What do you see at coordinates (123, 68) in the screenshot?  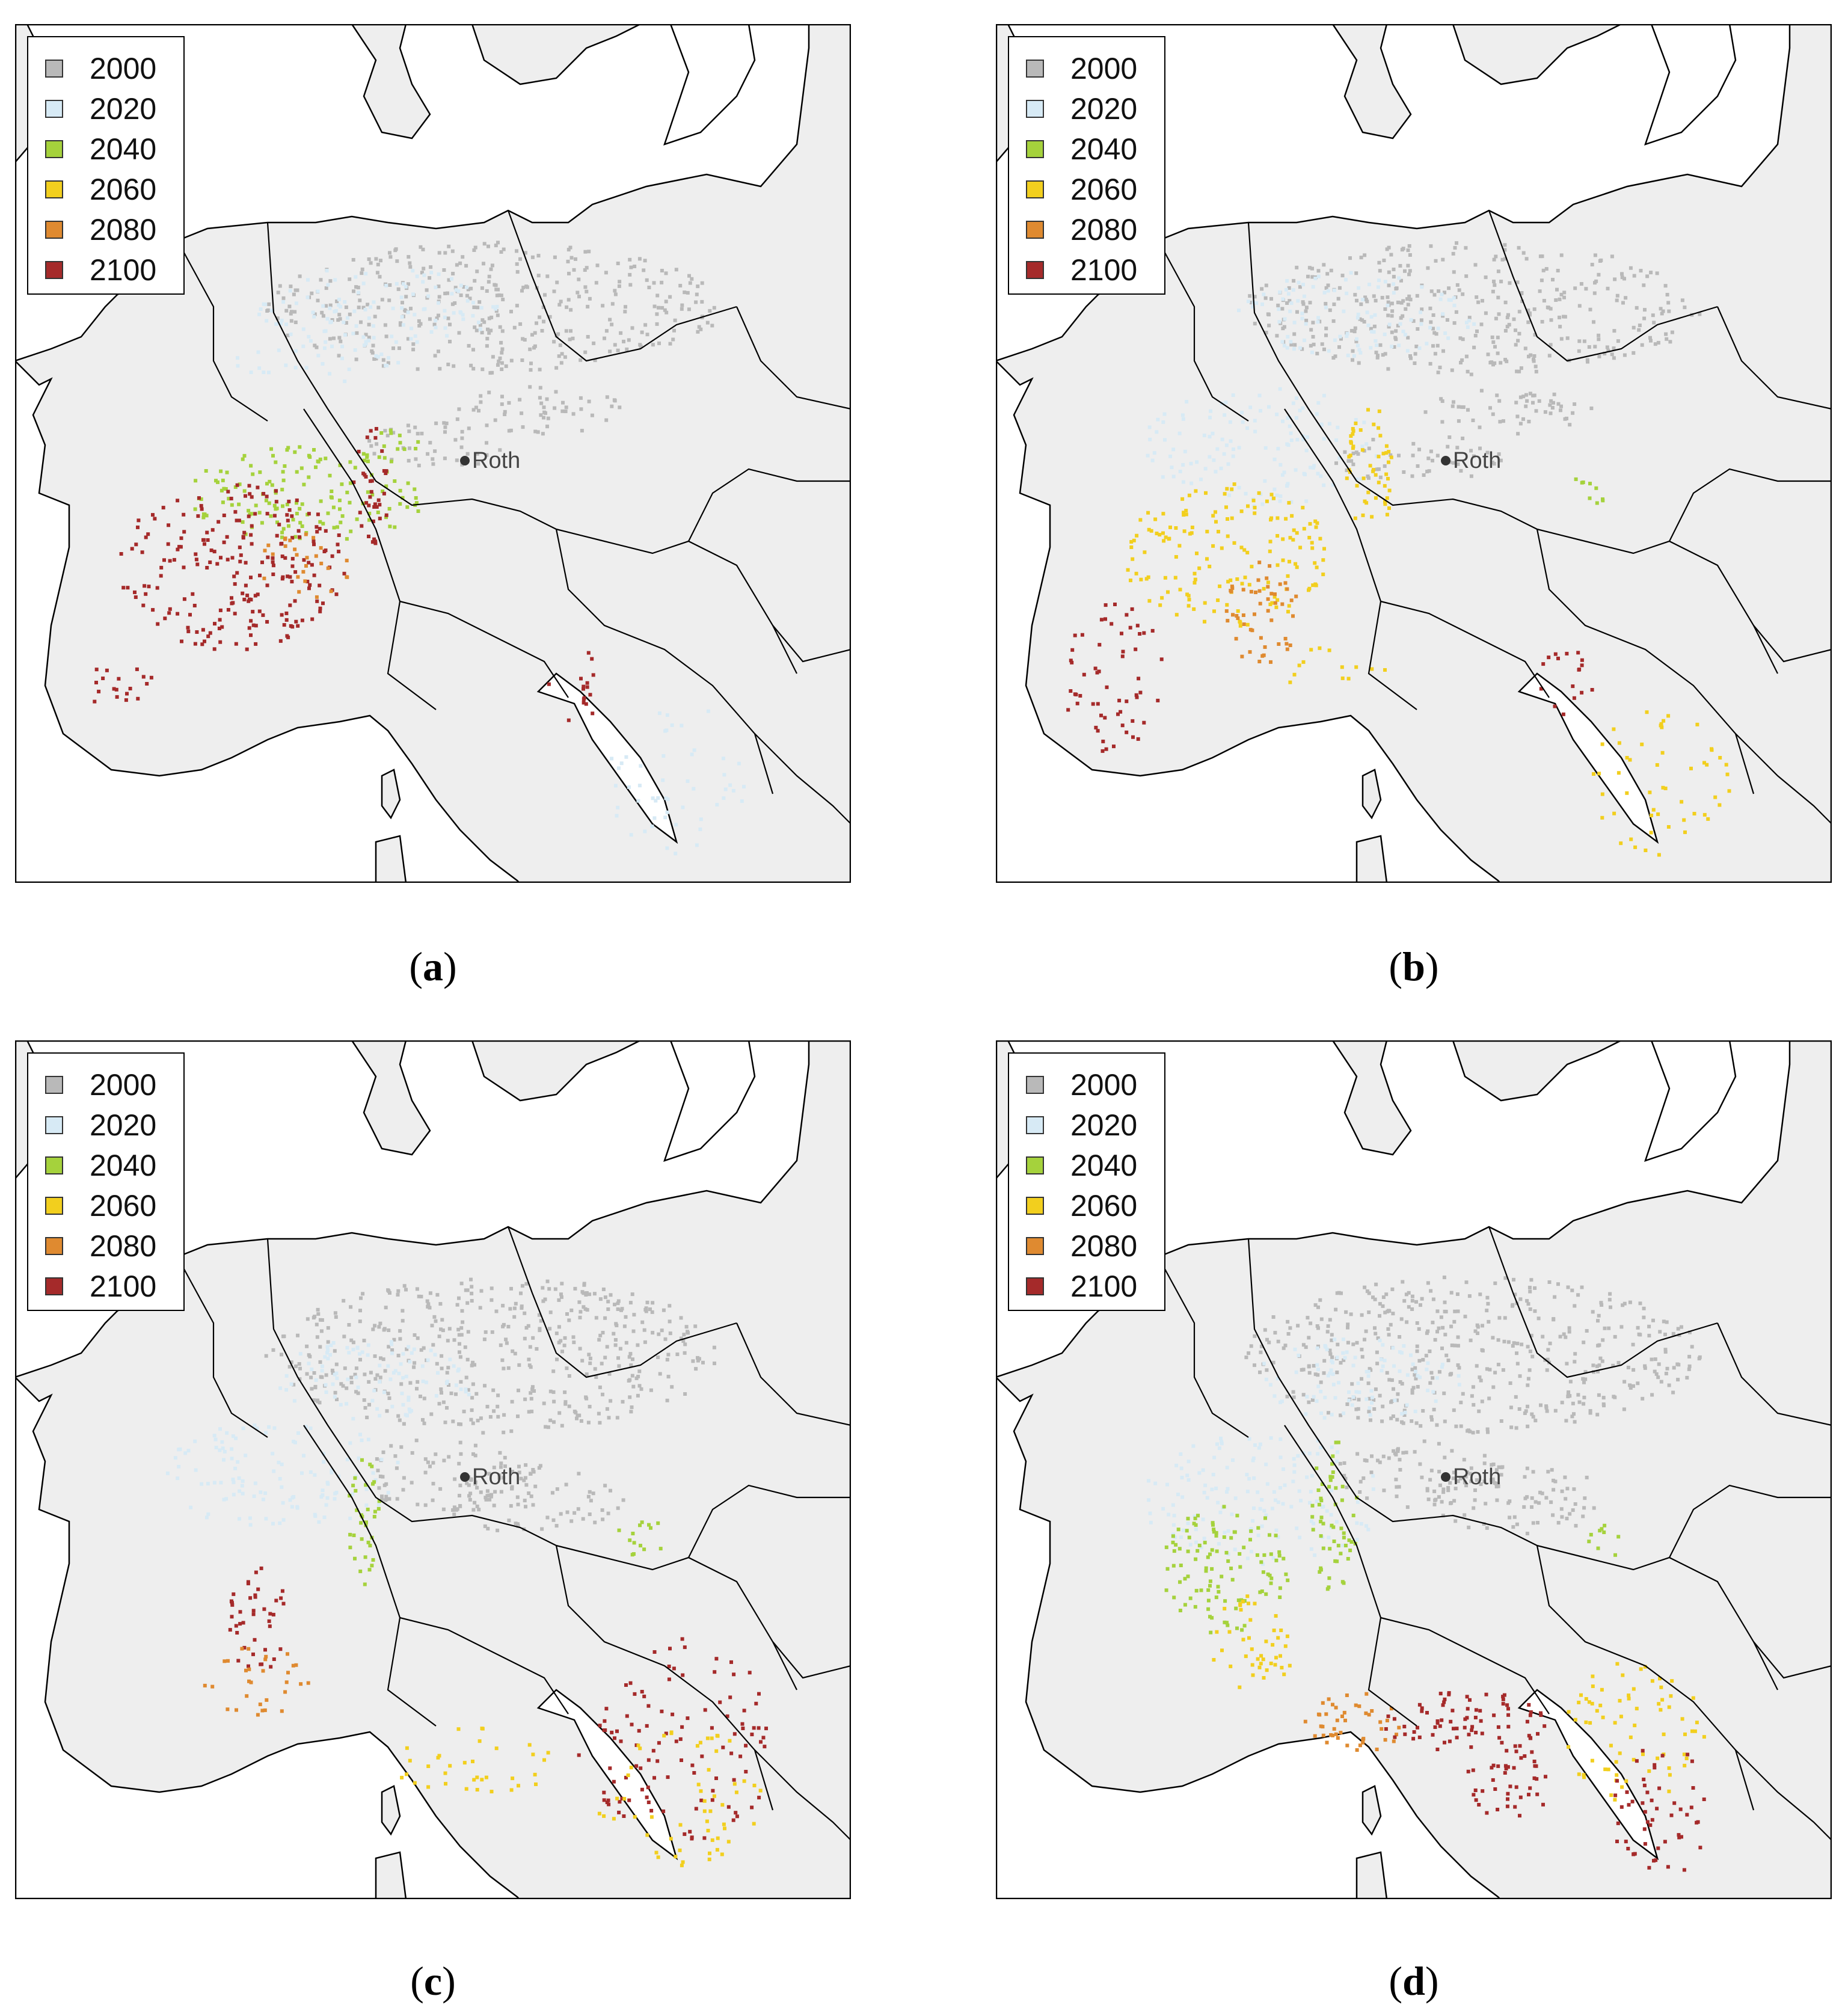 I see `legend-label: 2000` at bounding box center [123, 68].